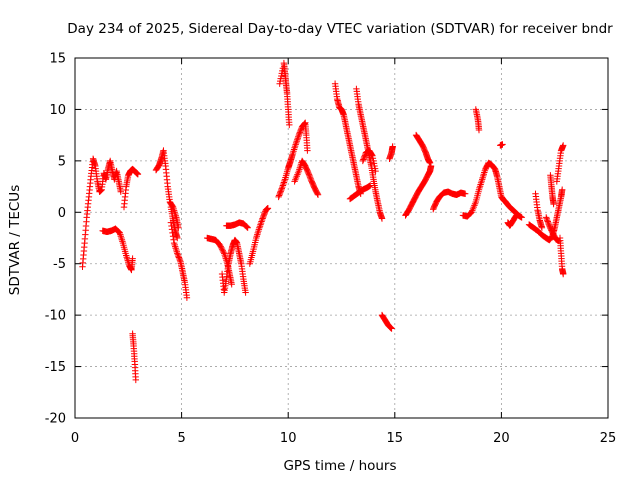 The height and width of the screenshot is (480, 640). I want to click on y-tick-label: 5, so click(62, 161).